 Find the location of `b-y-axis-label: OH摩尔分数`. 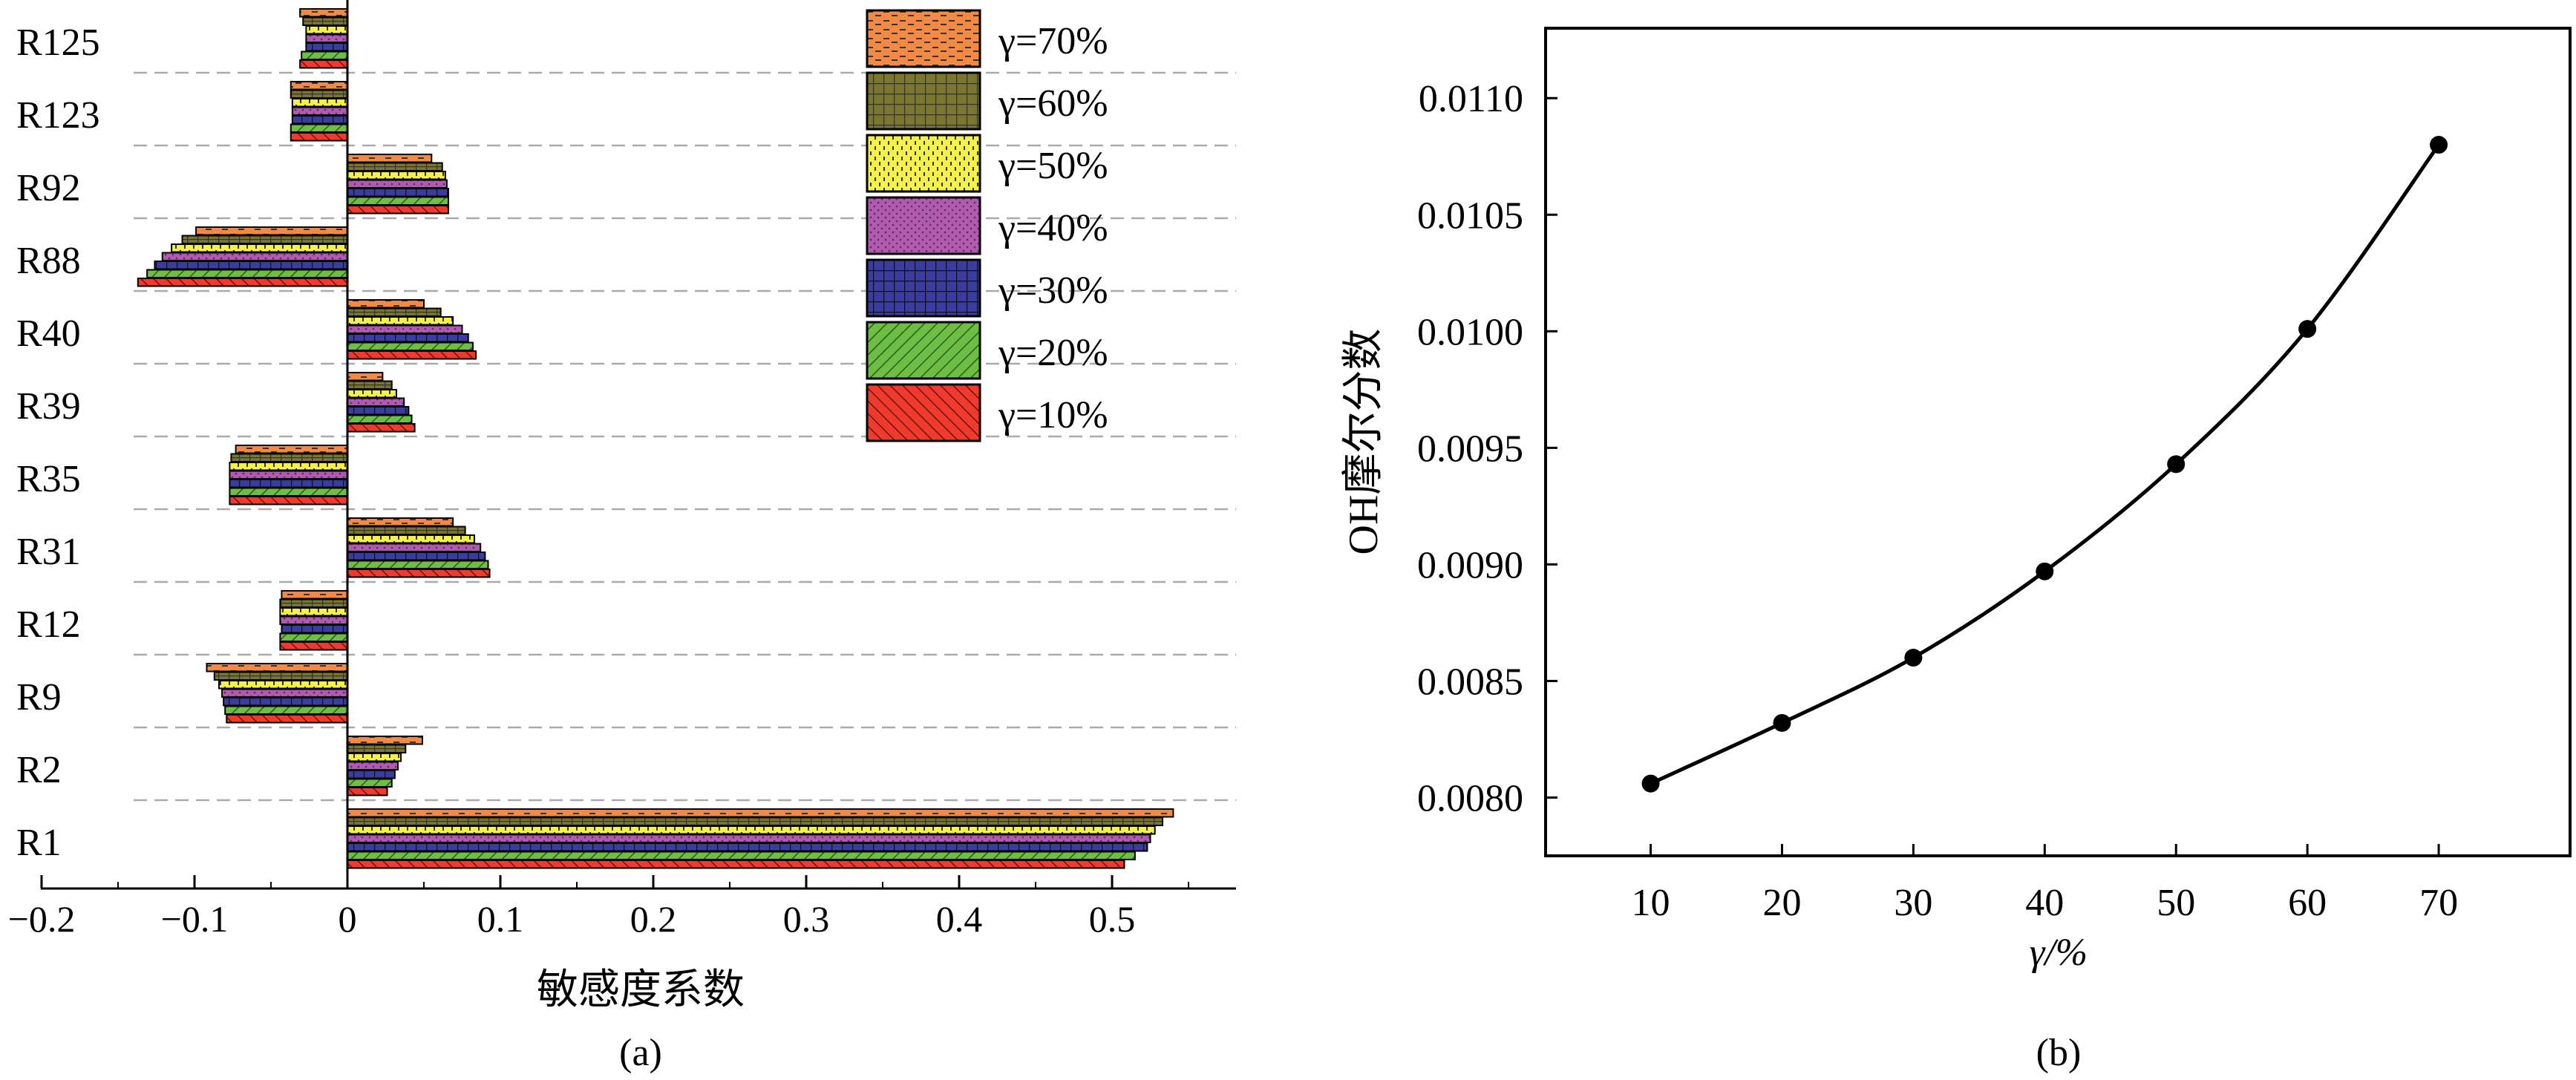

b-y-axis-label: OH摩尔分数 is located at coordinates (1364, 442).